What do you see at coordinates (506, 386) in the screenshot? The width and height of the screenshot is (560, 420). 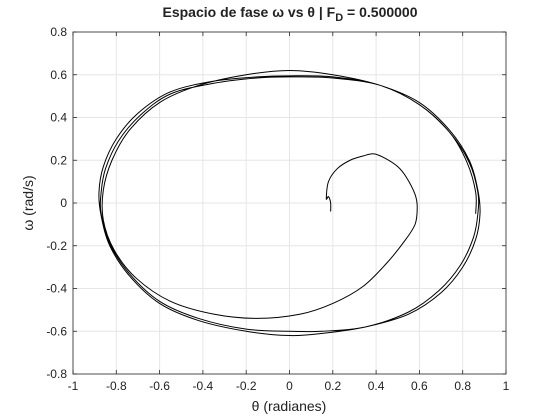 I see `x-tick-label: 1` at bounding box center [506, 386].